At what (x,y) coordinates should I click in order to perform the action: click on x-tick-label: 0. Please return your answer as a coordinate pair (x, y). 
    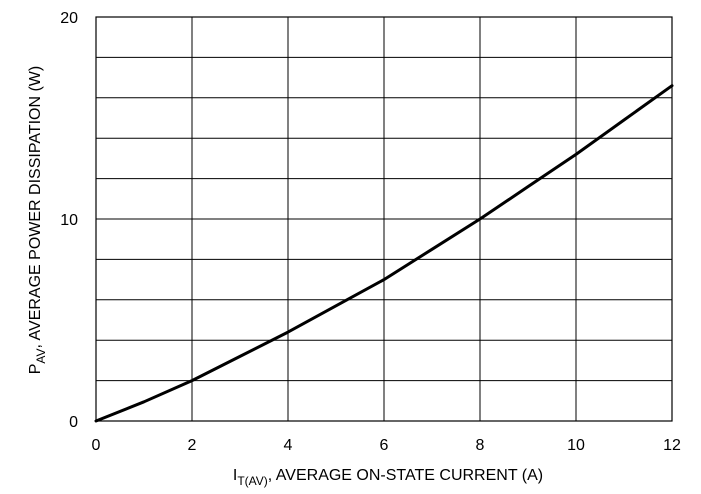
    Looking at the image, I should click on (96, 445).